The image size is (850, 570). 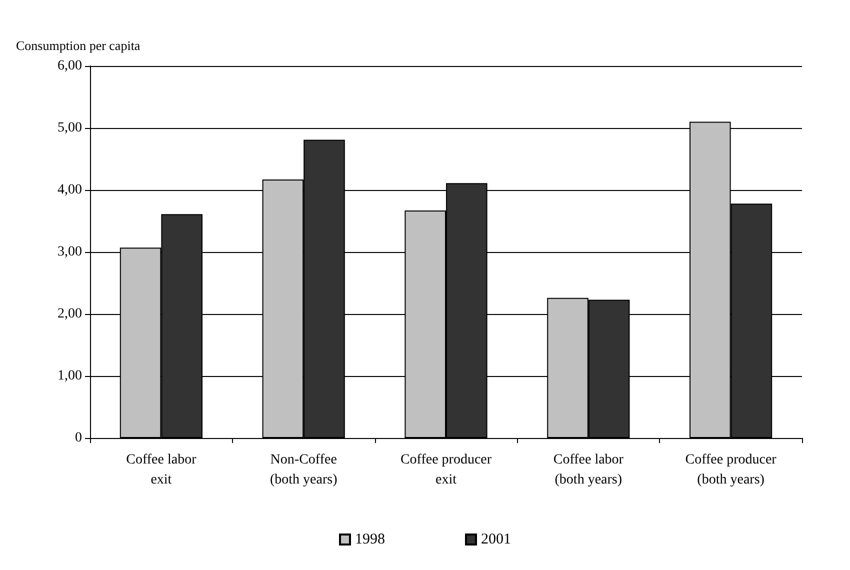 What do you see at coordinates (70, 252) in the screenshot?
I see `y-tick-label: 3,00` at bounding box center [70, 252].